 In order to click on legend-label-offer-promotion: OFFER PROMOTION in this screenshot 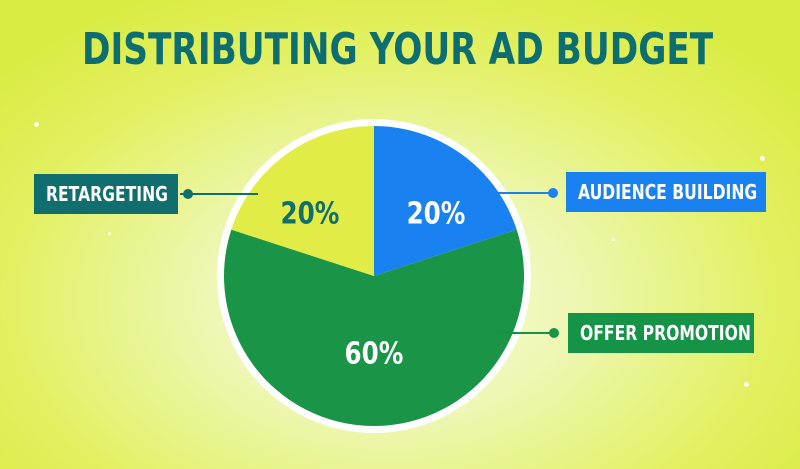, I will do `click(661, 333)`.